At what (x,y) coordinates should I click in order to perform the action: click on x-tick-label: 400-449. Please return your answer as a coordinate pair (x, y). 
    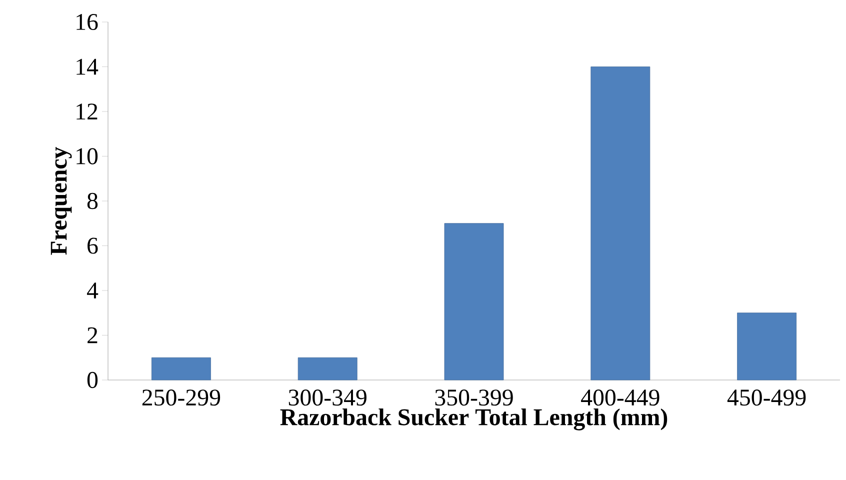
    Looking at the image, I should click on (620, 398).